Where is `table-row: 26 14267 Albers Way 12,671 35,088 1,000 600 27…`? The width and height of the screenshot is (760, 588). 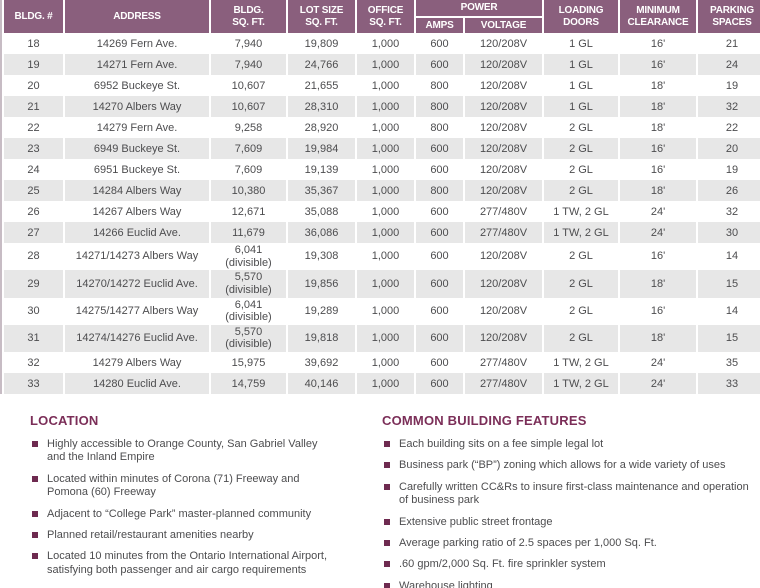
table-row: 26 14267 Albers Way 12,671 35,088 1,000 600 27… is located at coordinates (382, 211).